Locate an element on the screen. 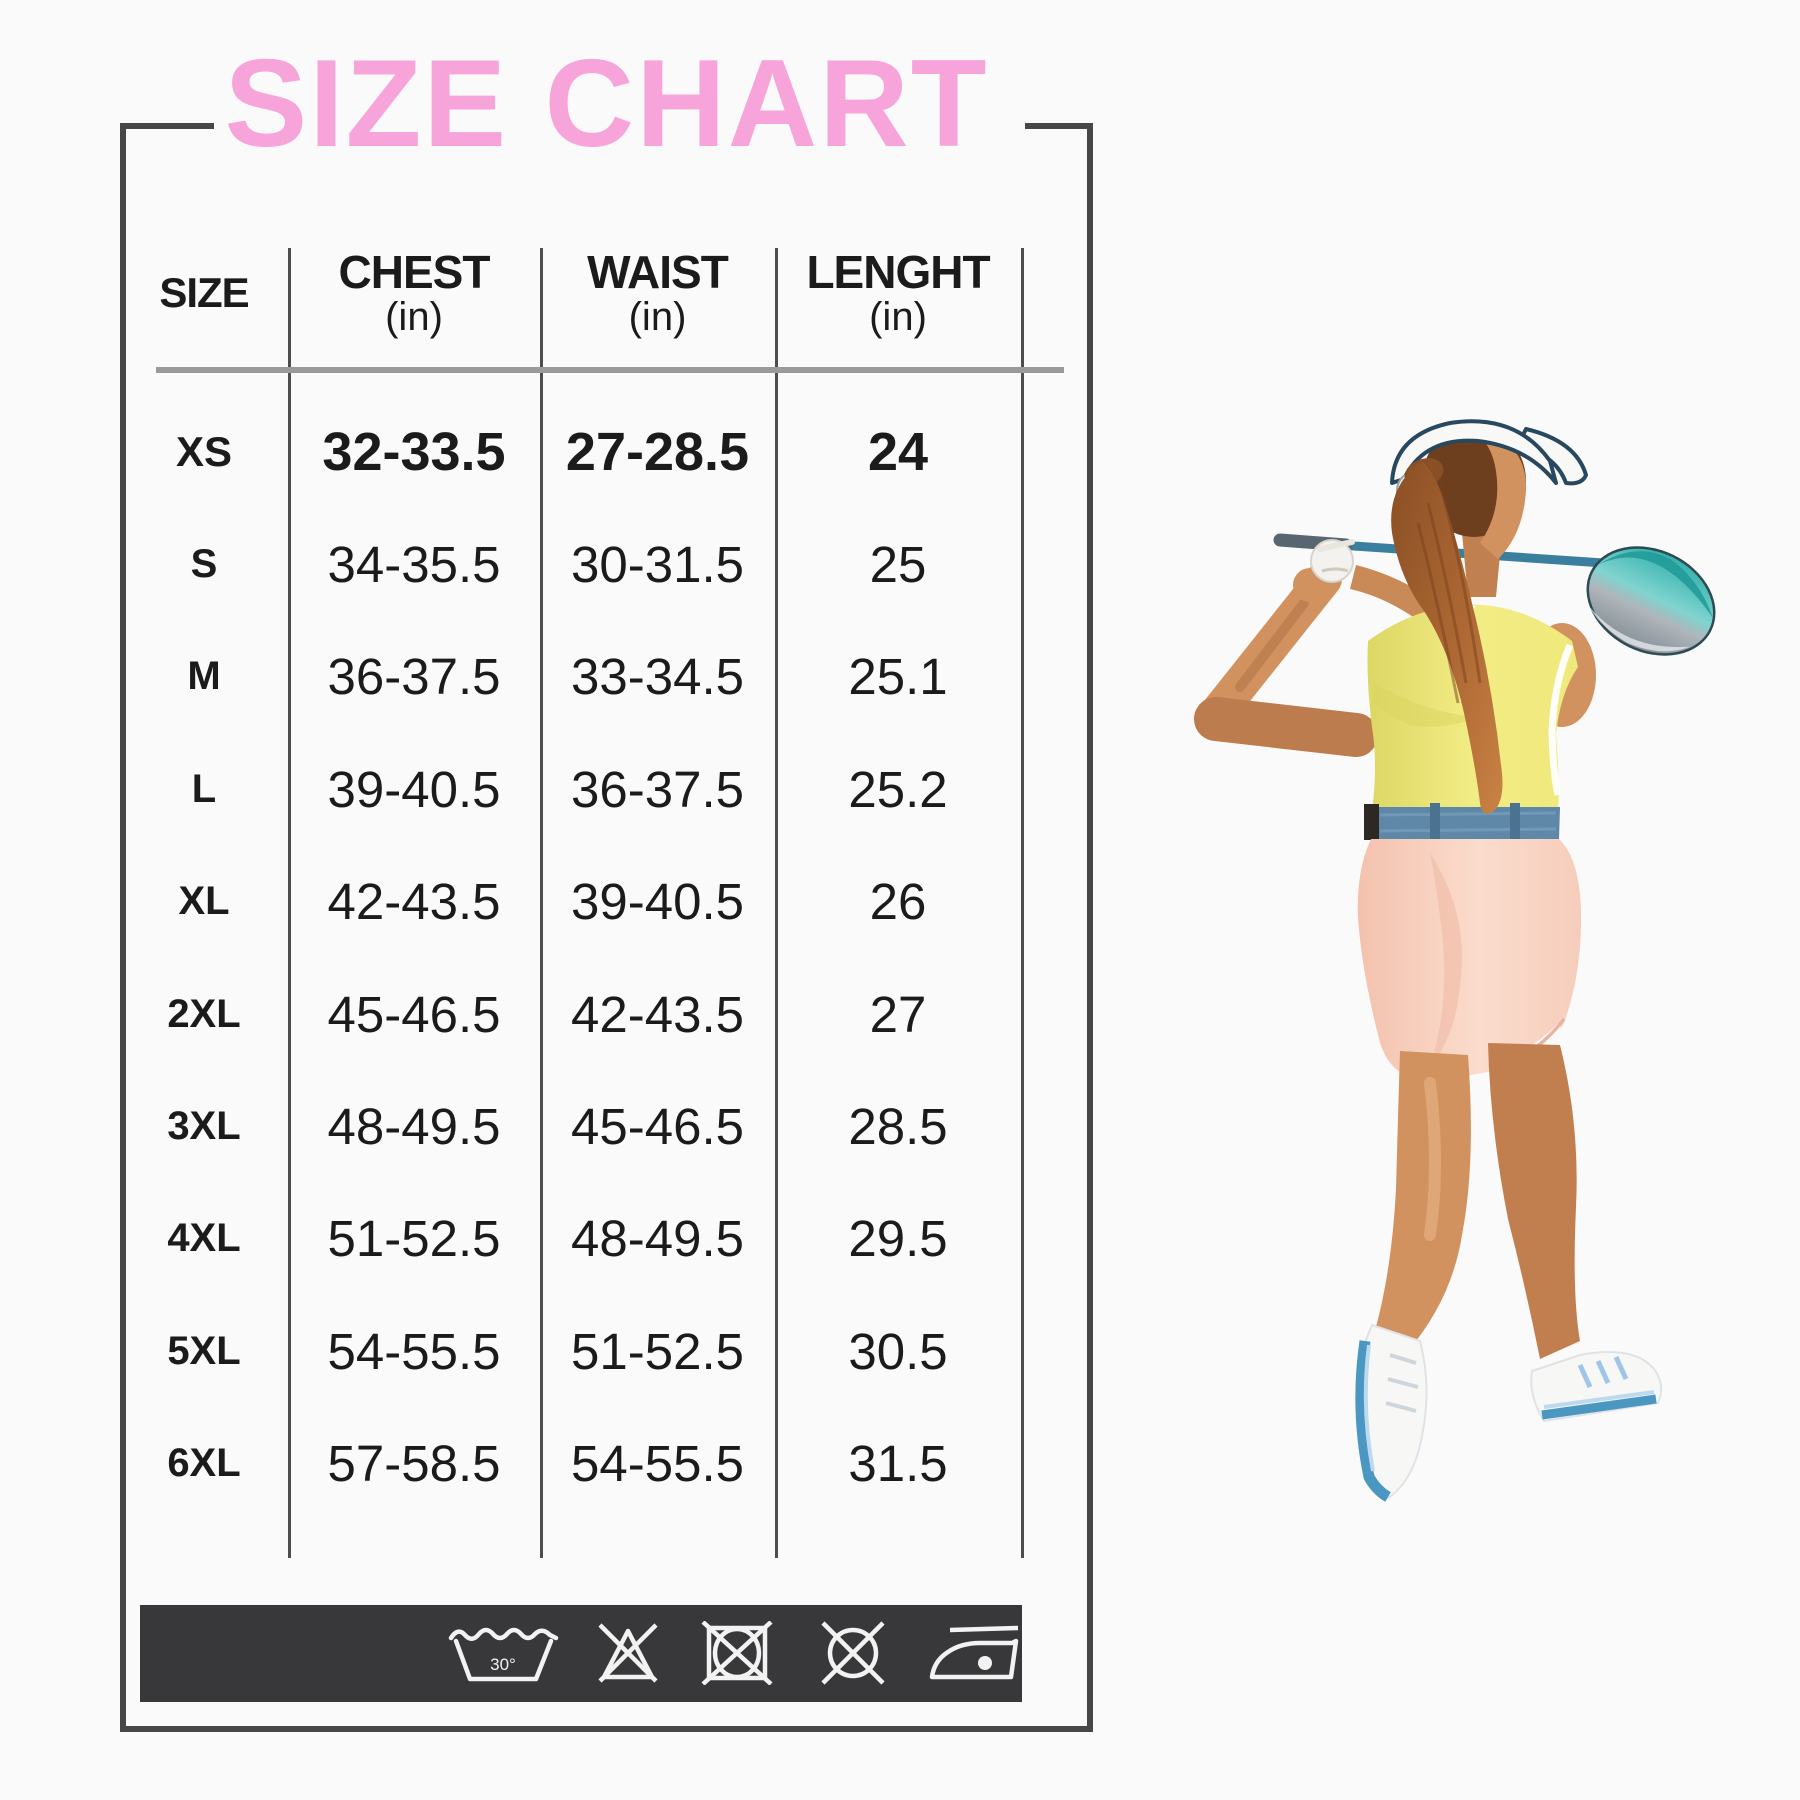 The image size is (1800, 1800). cell-chest: 45-46.5 is located at coordinates (414, 1014).